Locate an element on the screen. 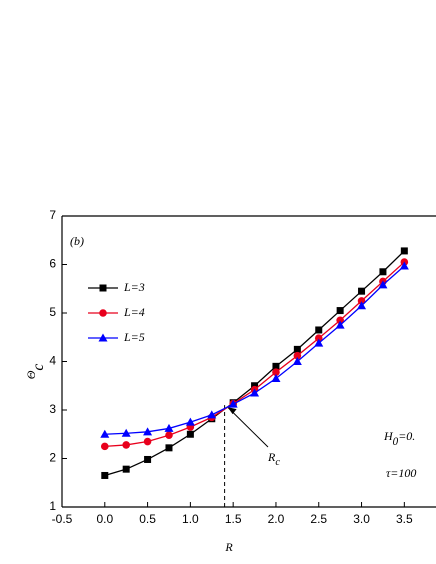  x-tick-label: 3.0 is located at coordinates (361, 519).